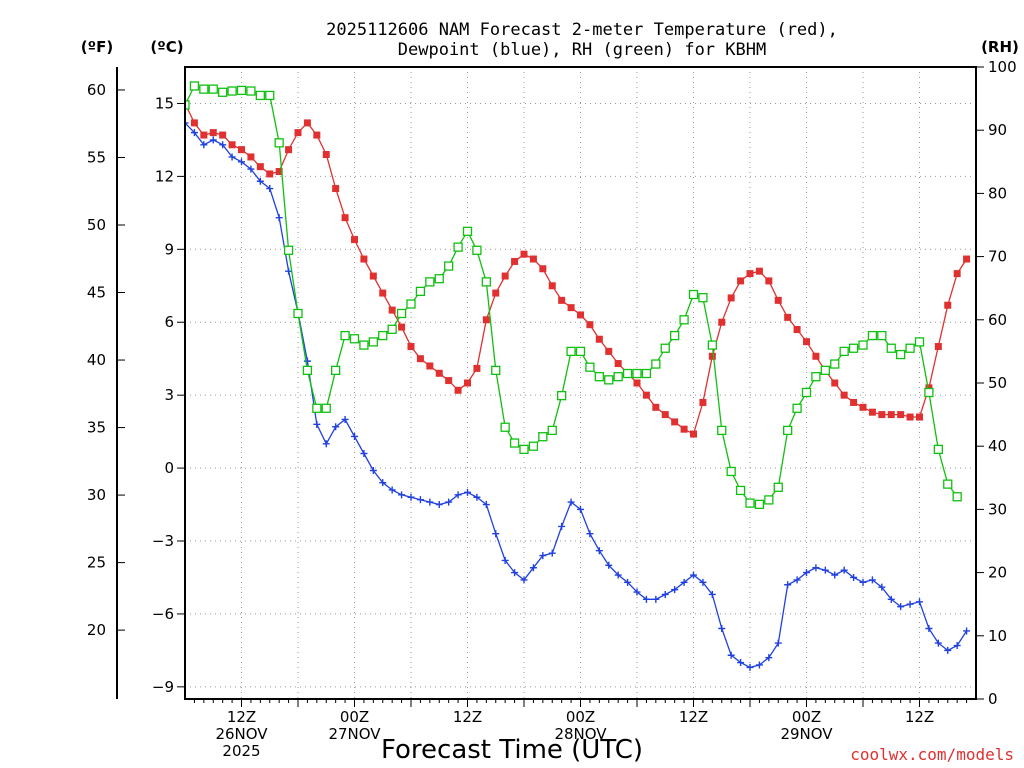  Describe the element at coordinates (580, 734) in the screenshot. I see `time-tick-label-3-1: 28NOV` at that location.